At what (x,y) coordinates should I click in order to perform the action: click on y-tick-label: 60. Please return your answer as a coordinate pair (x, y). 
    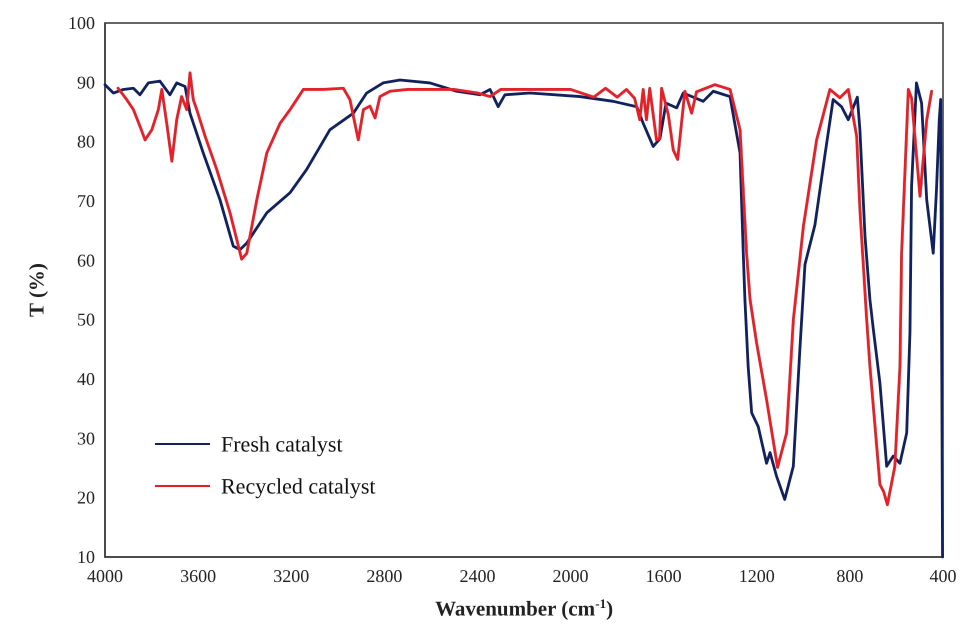
    Looking at the image, I should click on (86, 260).